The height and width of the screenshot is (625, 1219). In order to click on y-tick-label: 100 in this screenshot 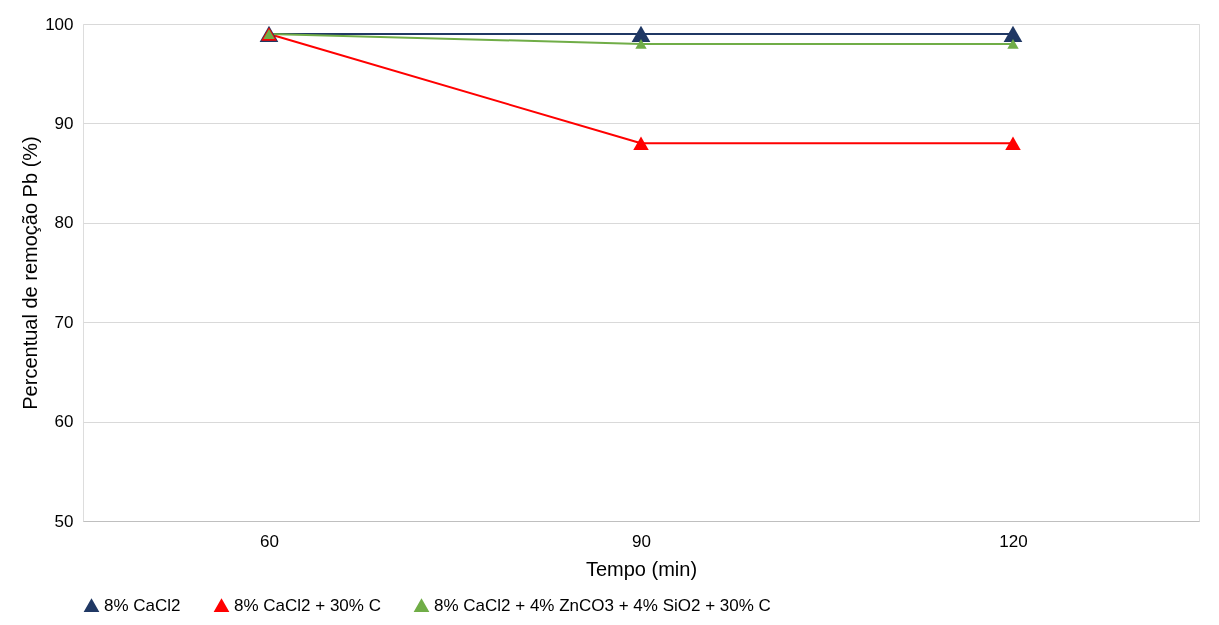, I will do `click(59, 24)`.